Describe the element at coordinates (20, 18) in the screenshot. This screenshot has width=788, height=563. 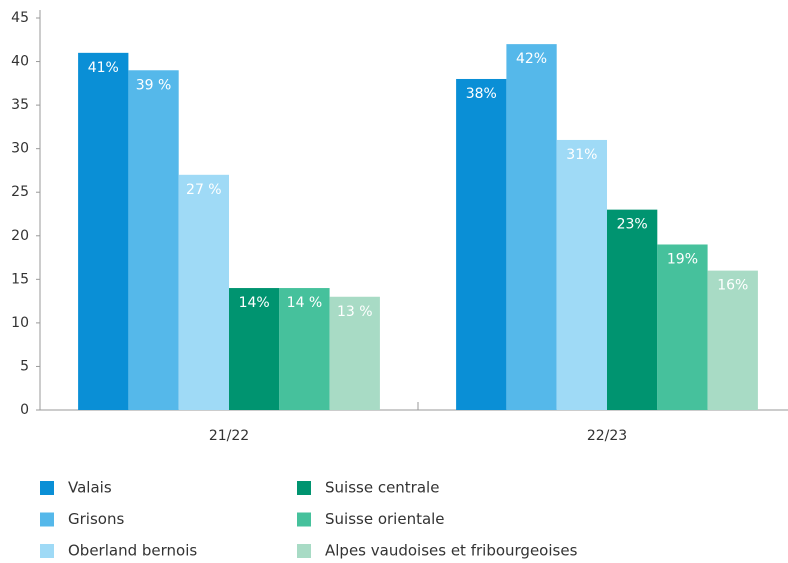
I see `y-tick-label: 45` at that location.